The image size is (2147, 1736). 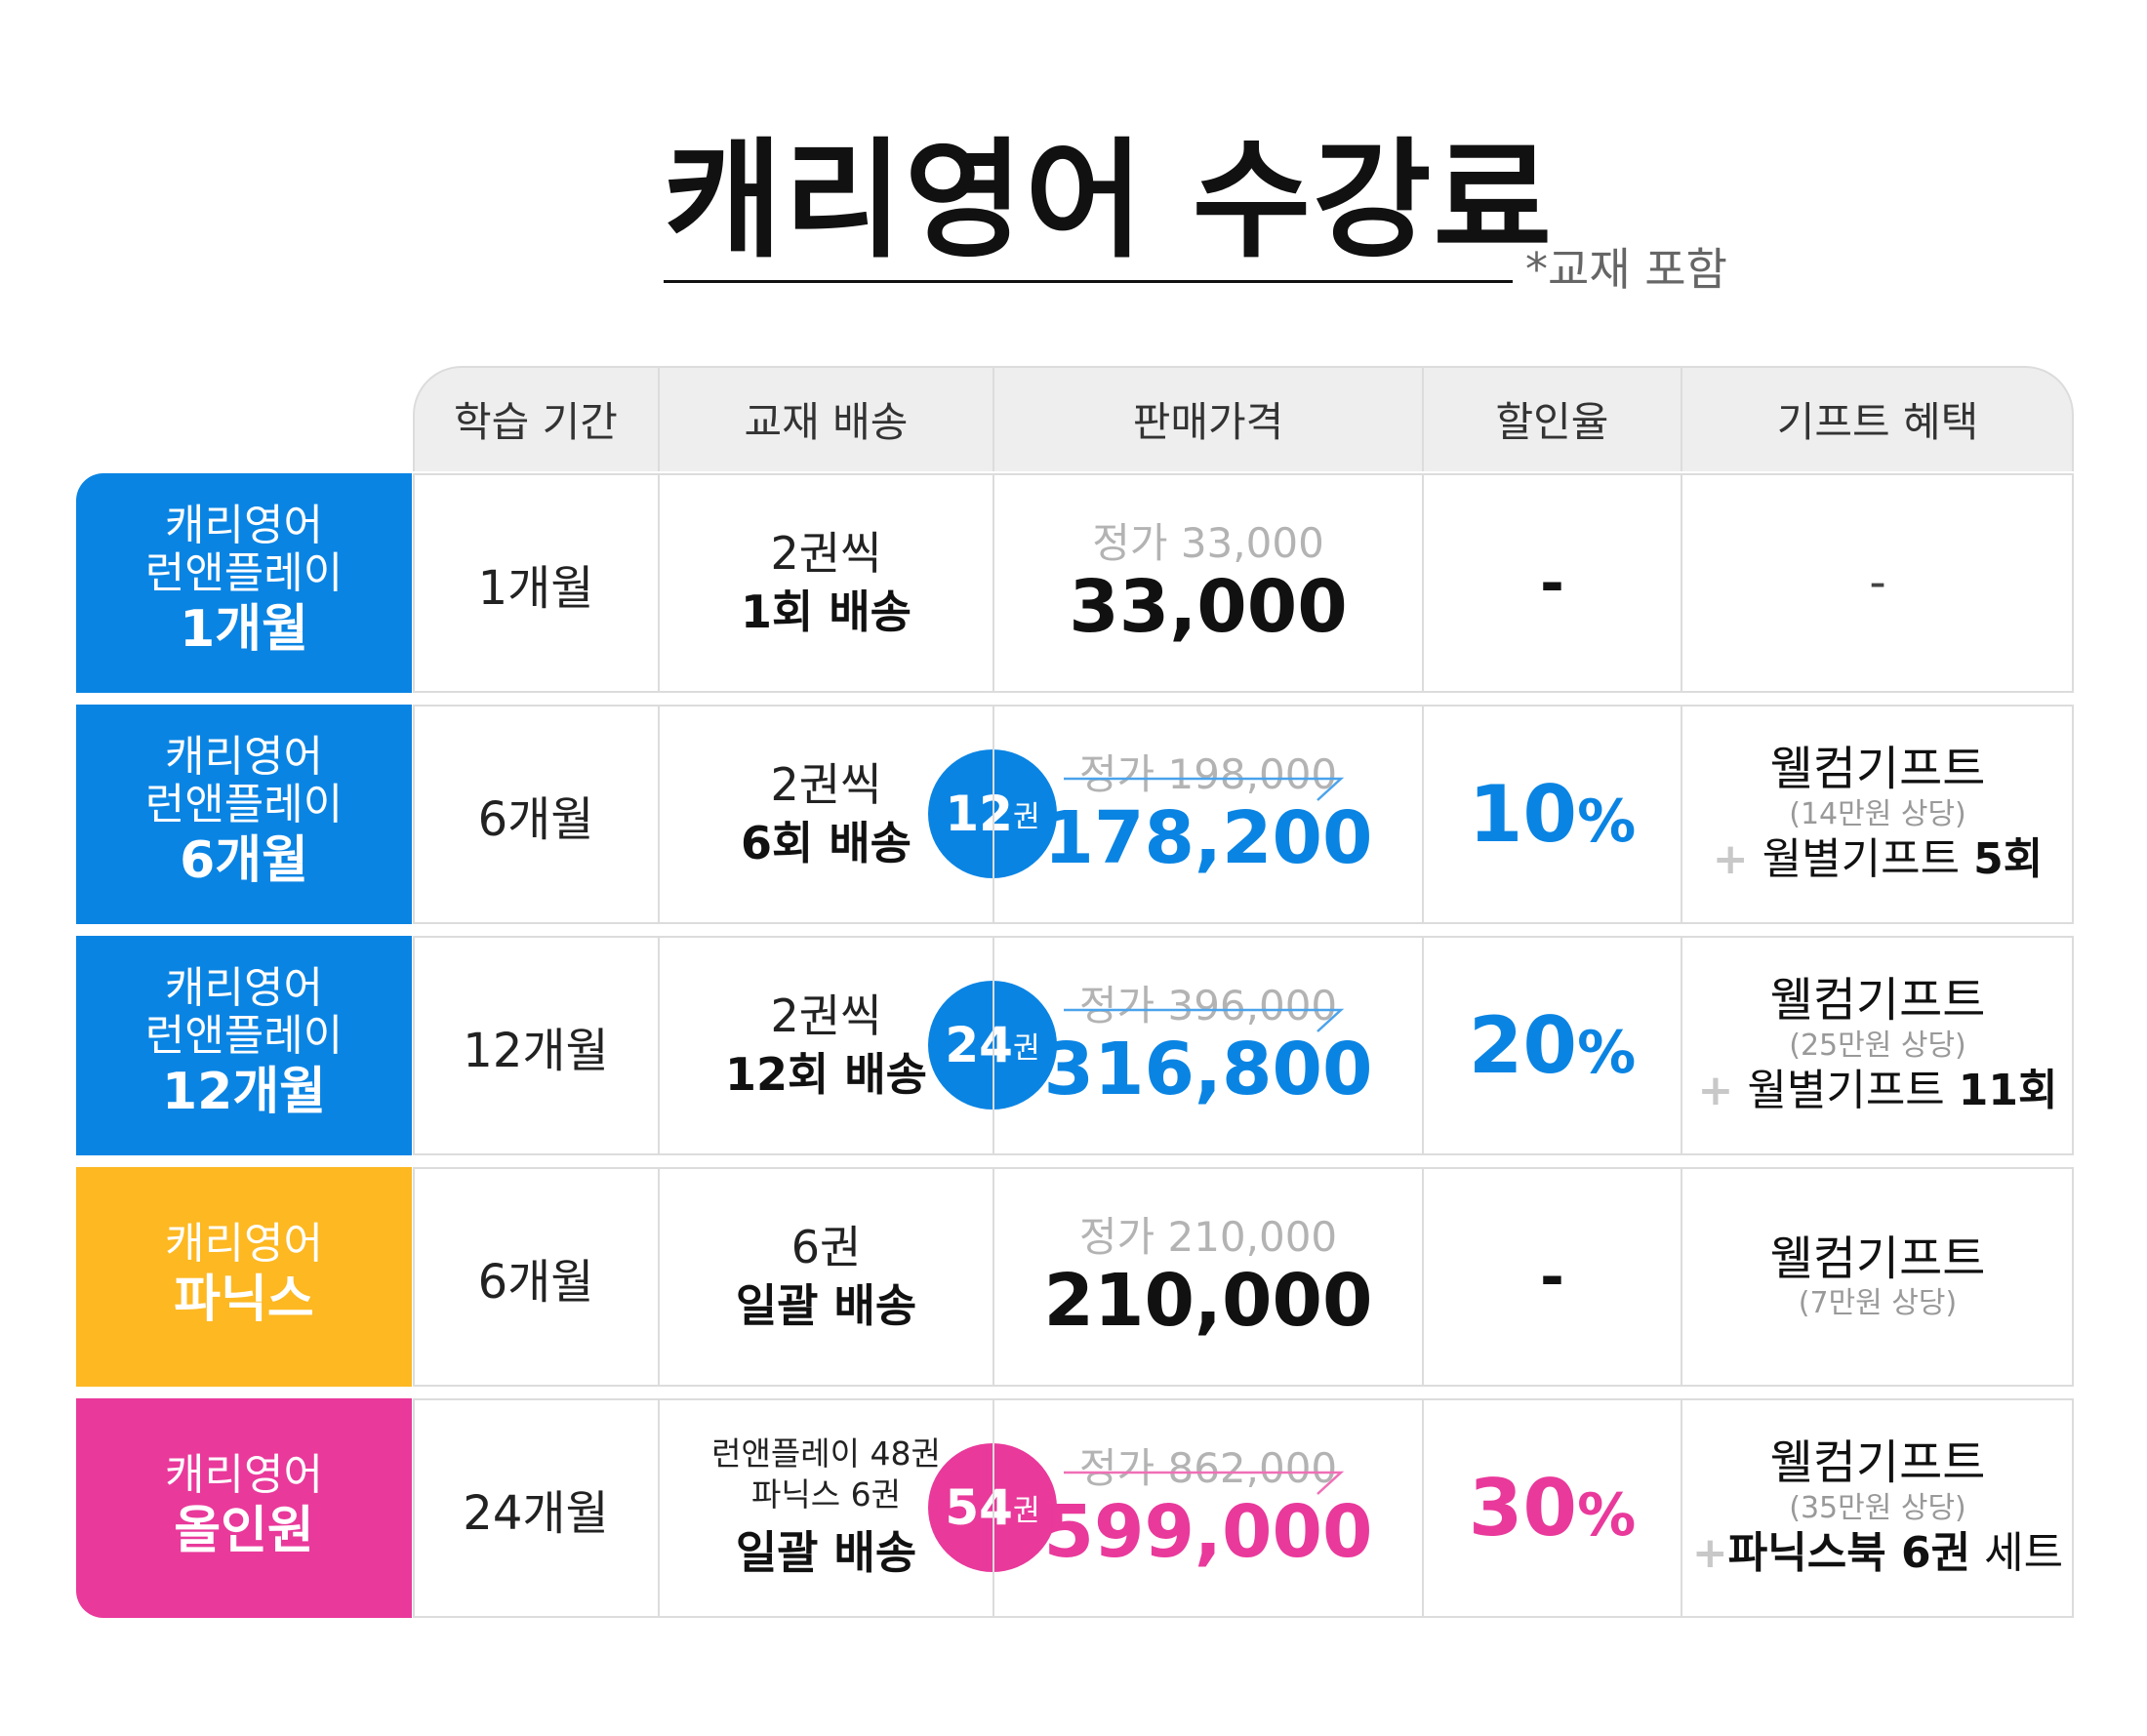 I want to click on header-gift: 기프트 혜택, so click(x=1877, y=421).